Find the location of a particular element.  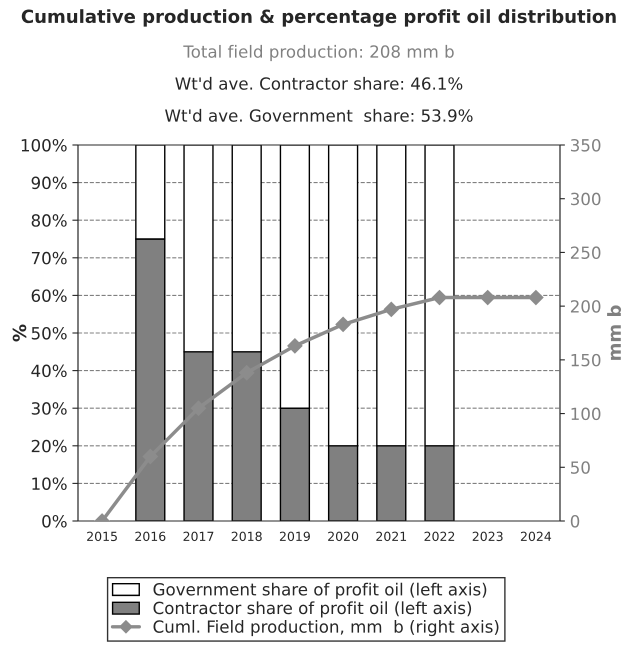

legend-label: Cuml. Field production, mm b (right axis) is located at coordinates (326, 628).